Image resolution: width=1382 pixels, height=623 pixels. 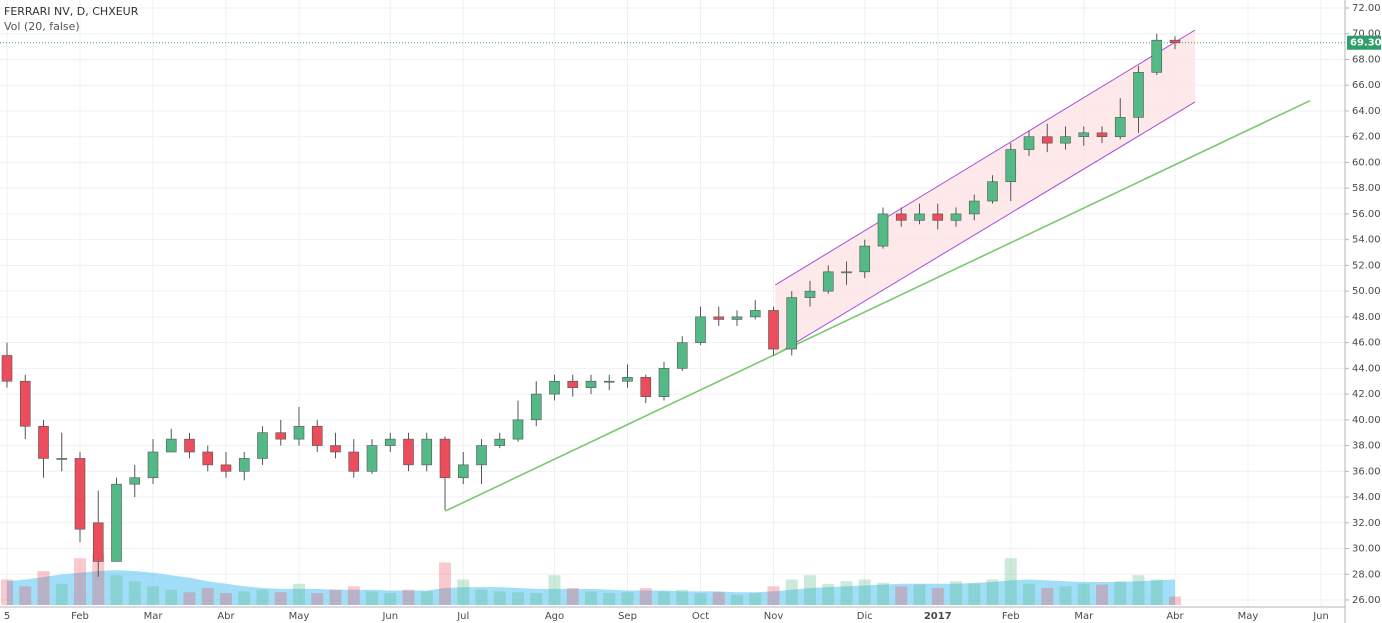 I want to click on x-tick-label: Ago, so click(x=554, y=616).